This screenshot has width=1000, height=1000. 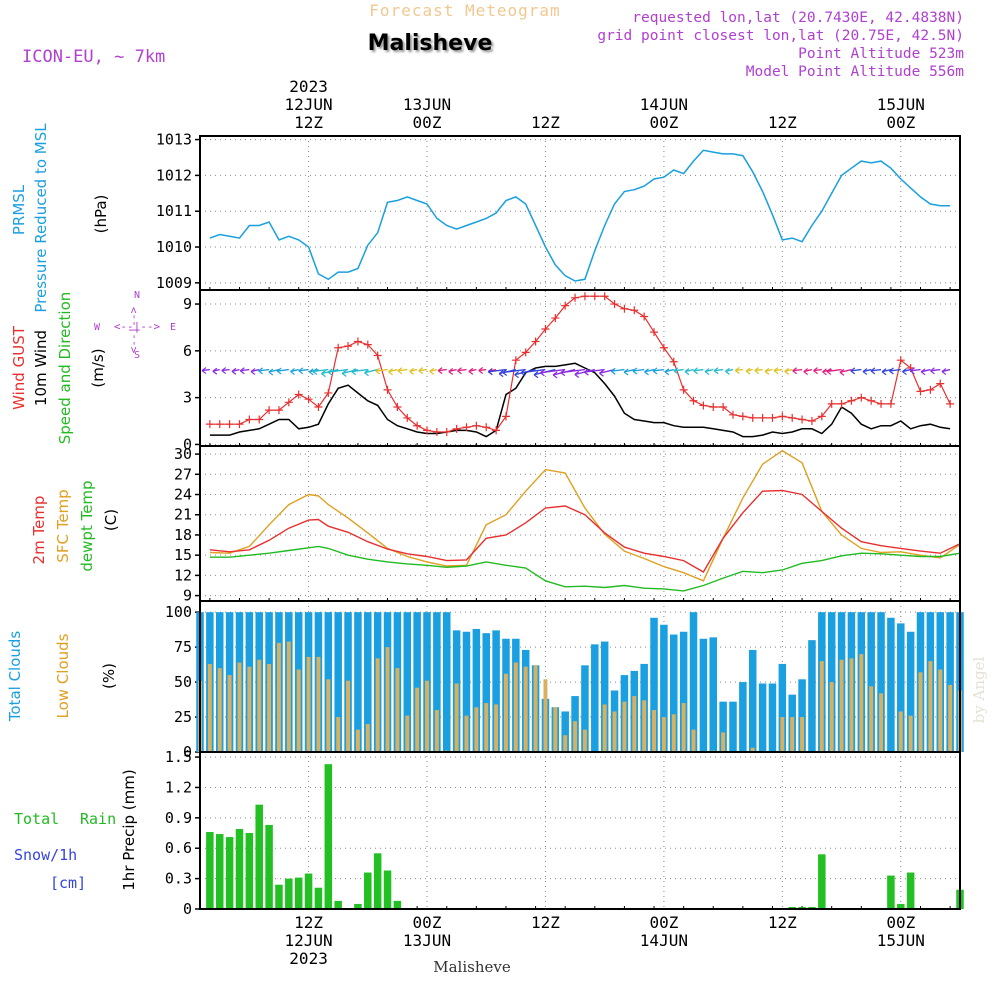 What do you see at coordinates (63, 675) in the screenshot?
I see `low-clouds-label: Low Clouds` at bounding box center [63, 675].